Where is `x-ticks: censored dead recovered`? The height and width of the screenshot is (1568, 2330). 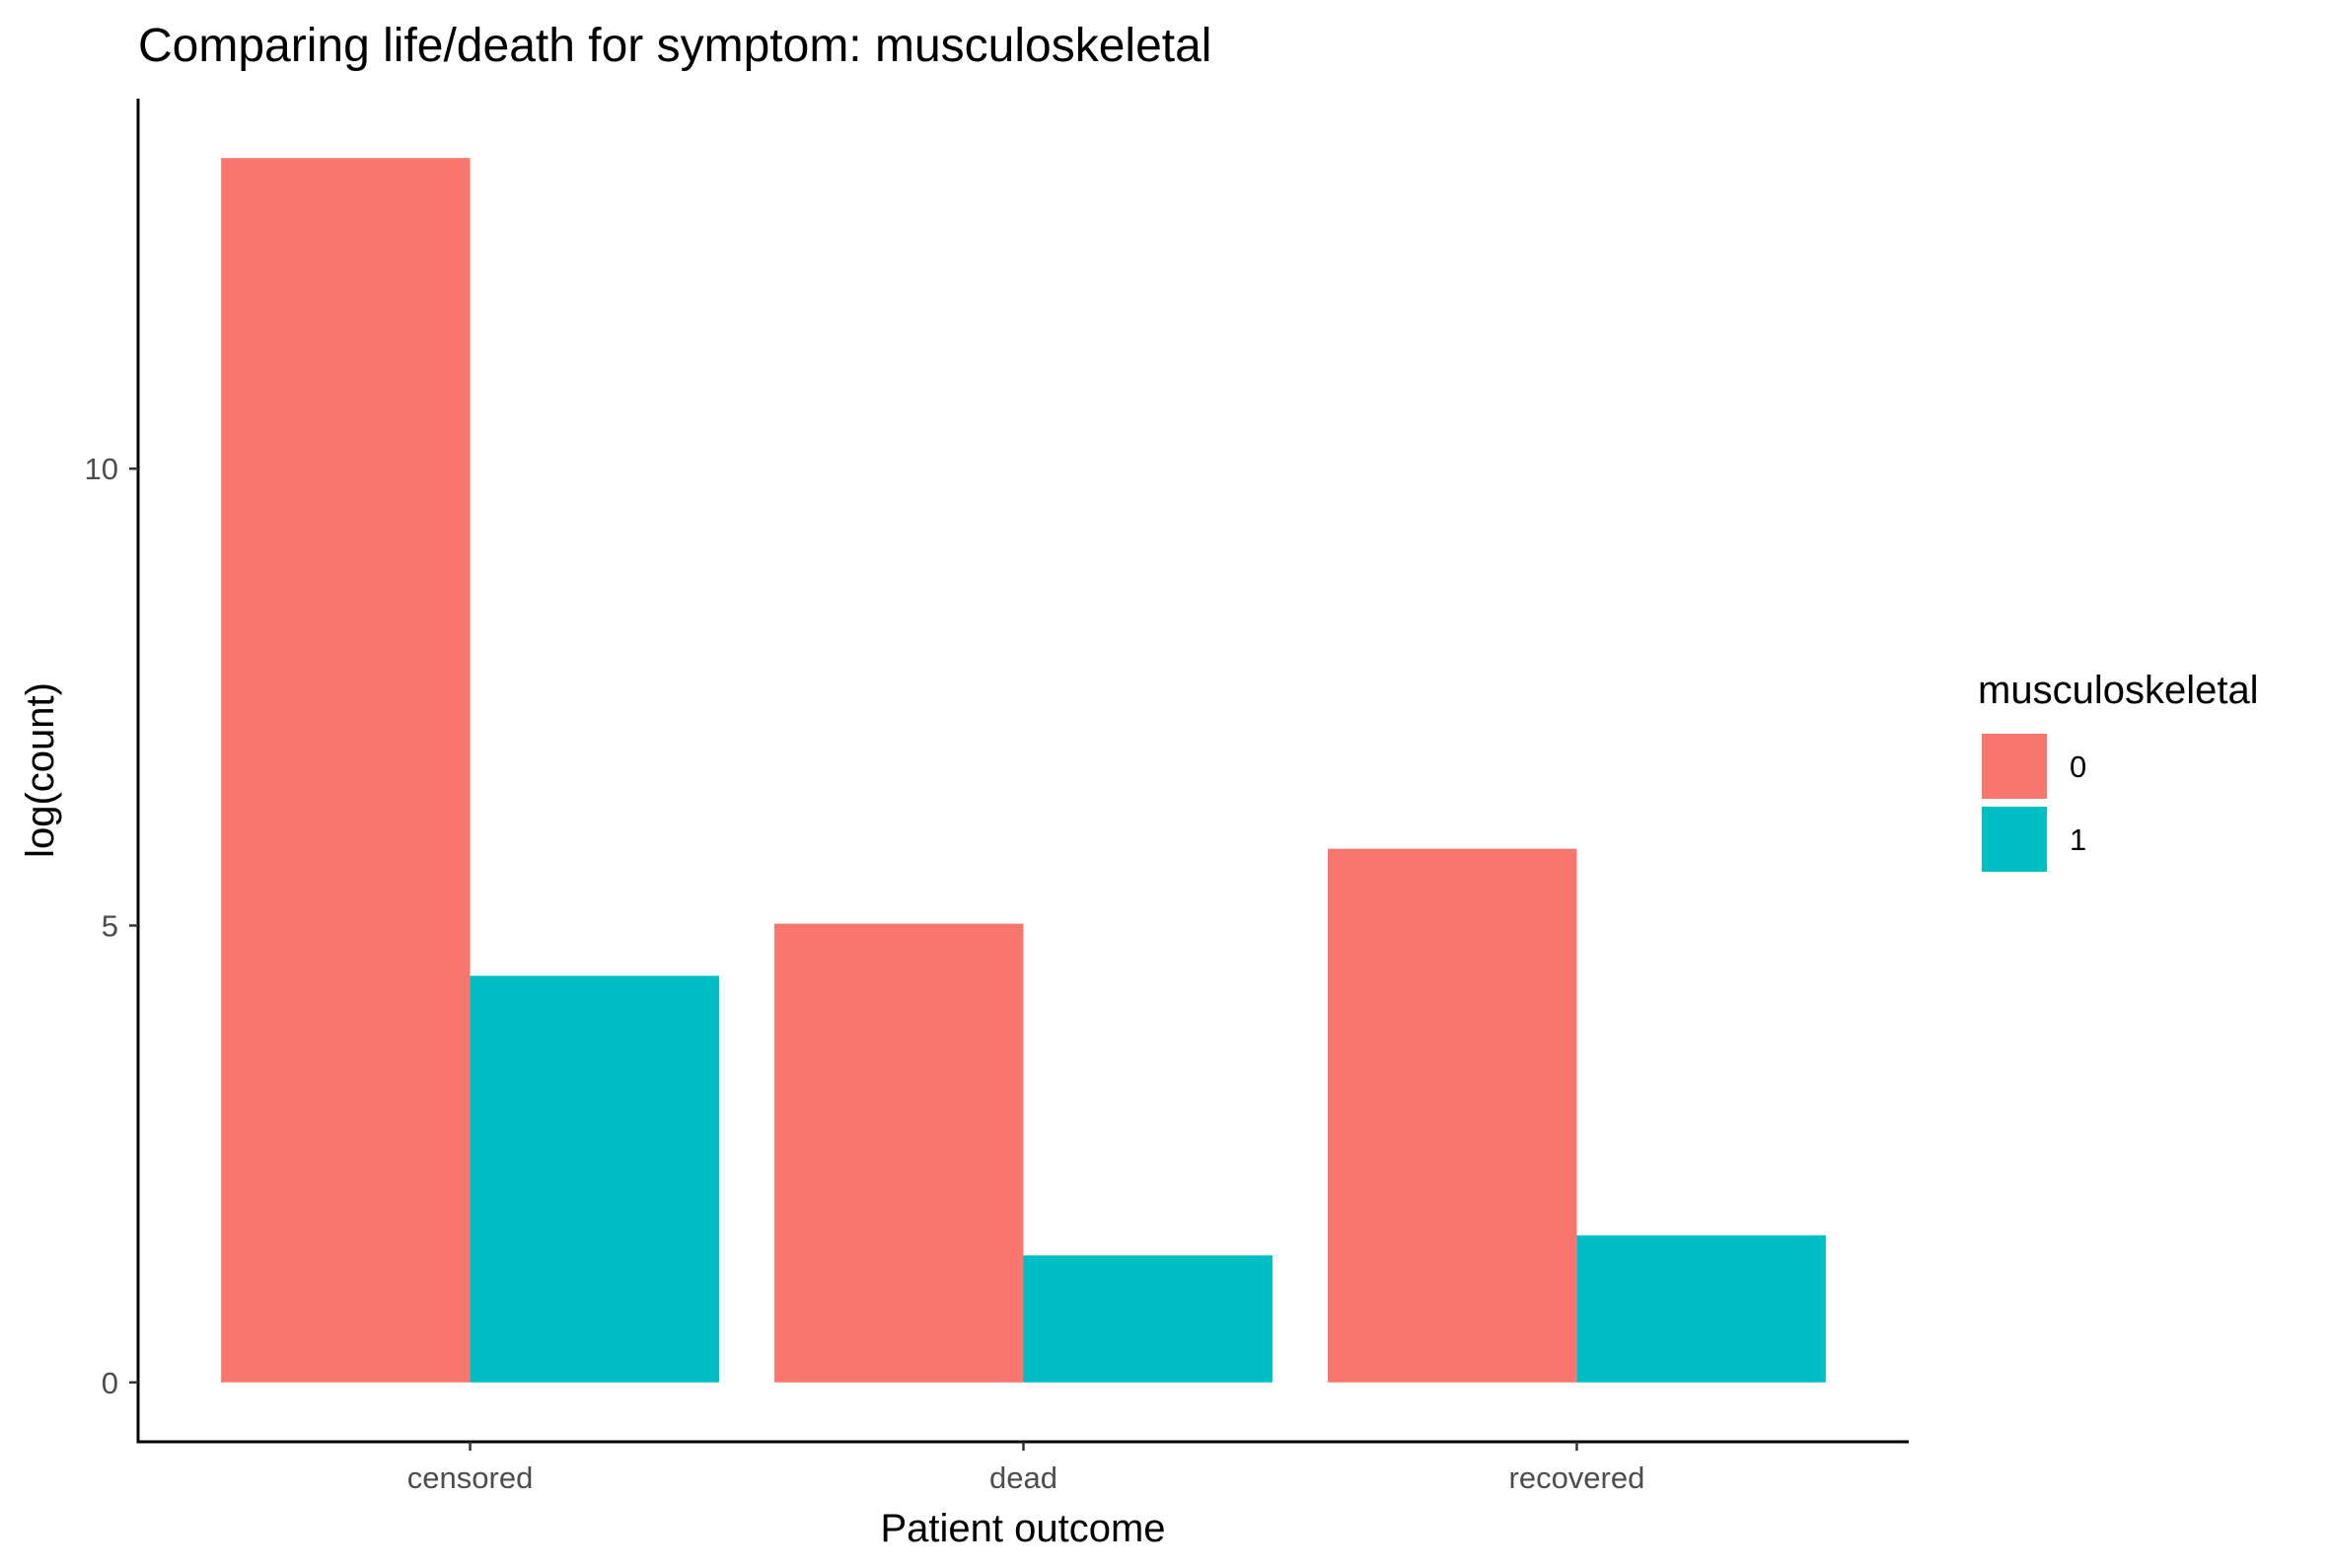 x-ticks: censored dead recovered is located at coordinates (1026, 1468).